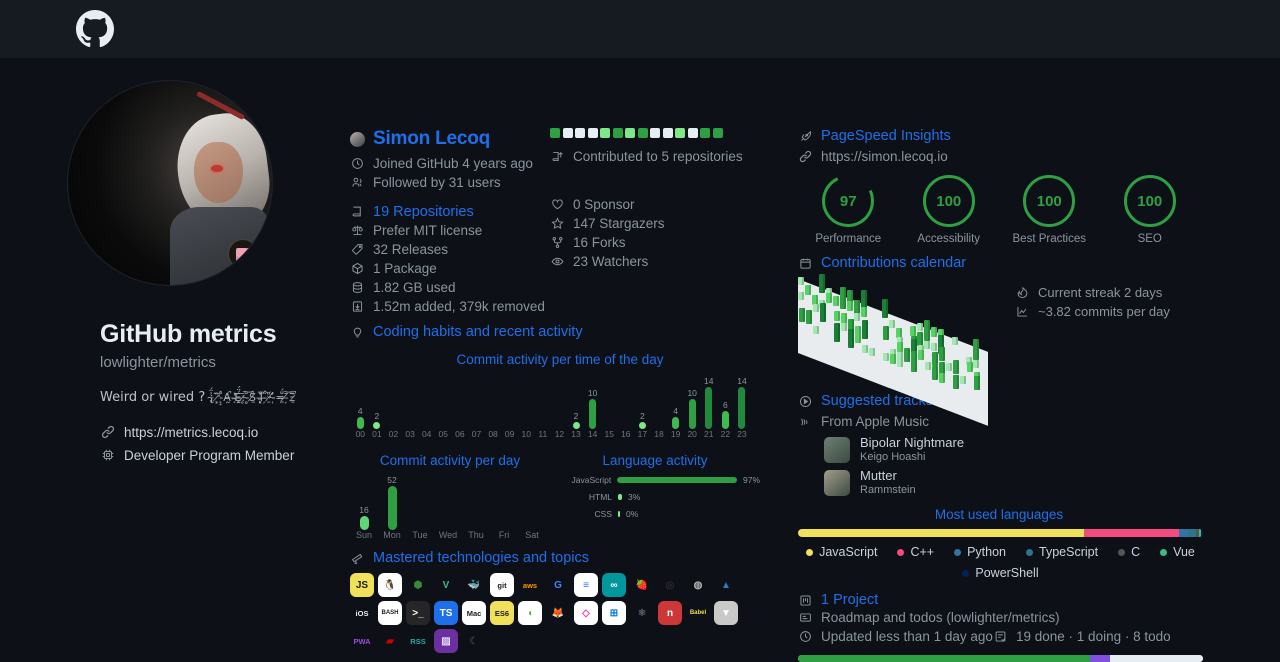 The width and height of the screenshot is (1280, 662). I want to click on avatar, so click(170, 183).